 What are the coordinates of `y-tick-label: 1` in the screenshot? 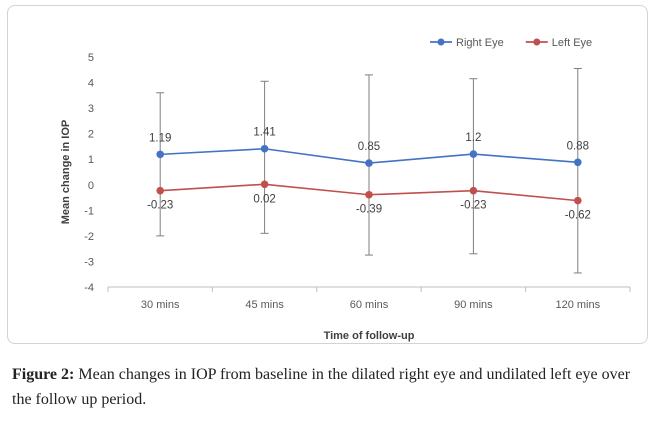 It's located at (91, 160).